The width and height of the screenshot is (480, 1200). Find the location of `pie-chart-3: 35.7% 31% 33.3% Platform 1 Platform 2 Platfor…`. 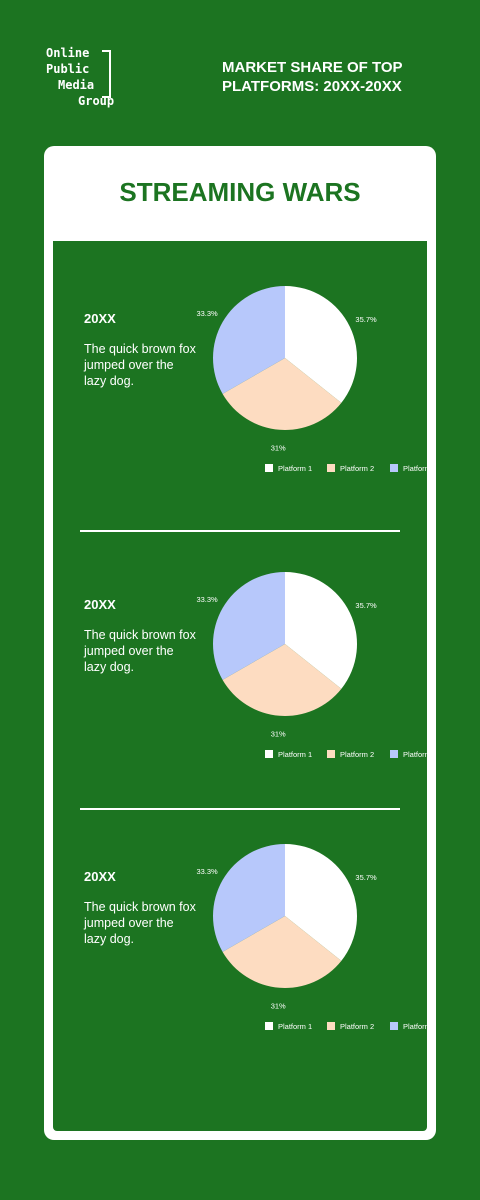

pie-chart-3: 35.7% 31% 33.3% Platform 1 Platform 2 Platfor… is located at coordinates (311, 937).